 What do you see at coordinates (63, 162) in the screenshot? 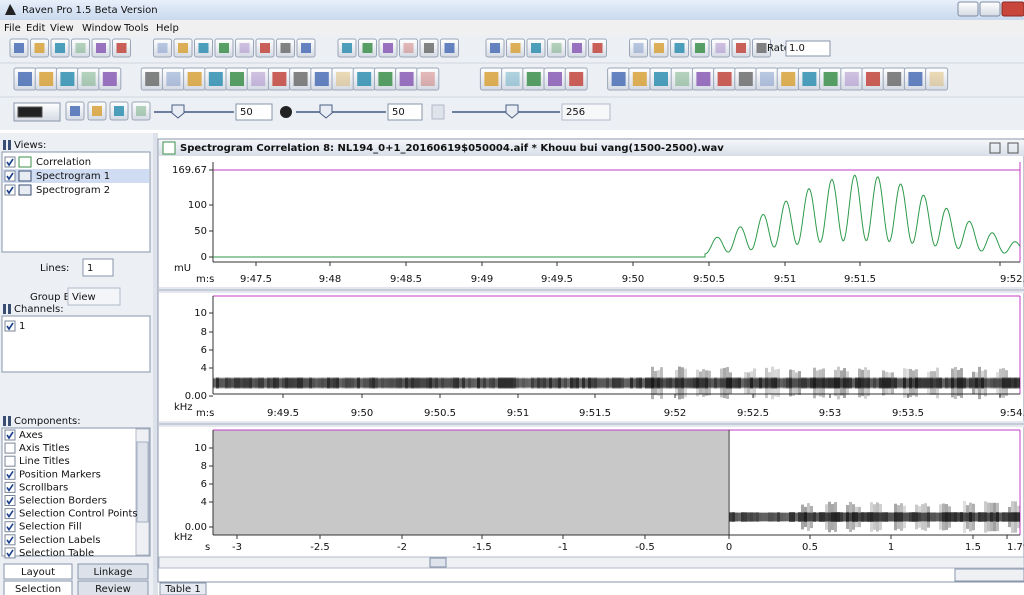
I see `view-name: Correlation` at bounding box center [63, 162].